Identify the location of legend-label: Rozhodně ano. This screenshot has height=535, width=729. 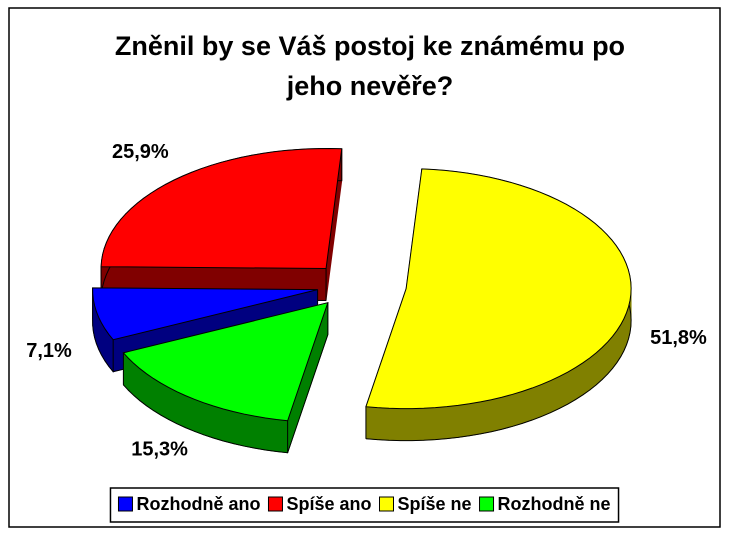
(198, 504).